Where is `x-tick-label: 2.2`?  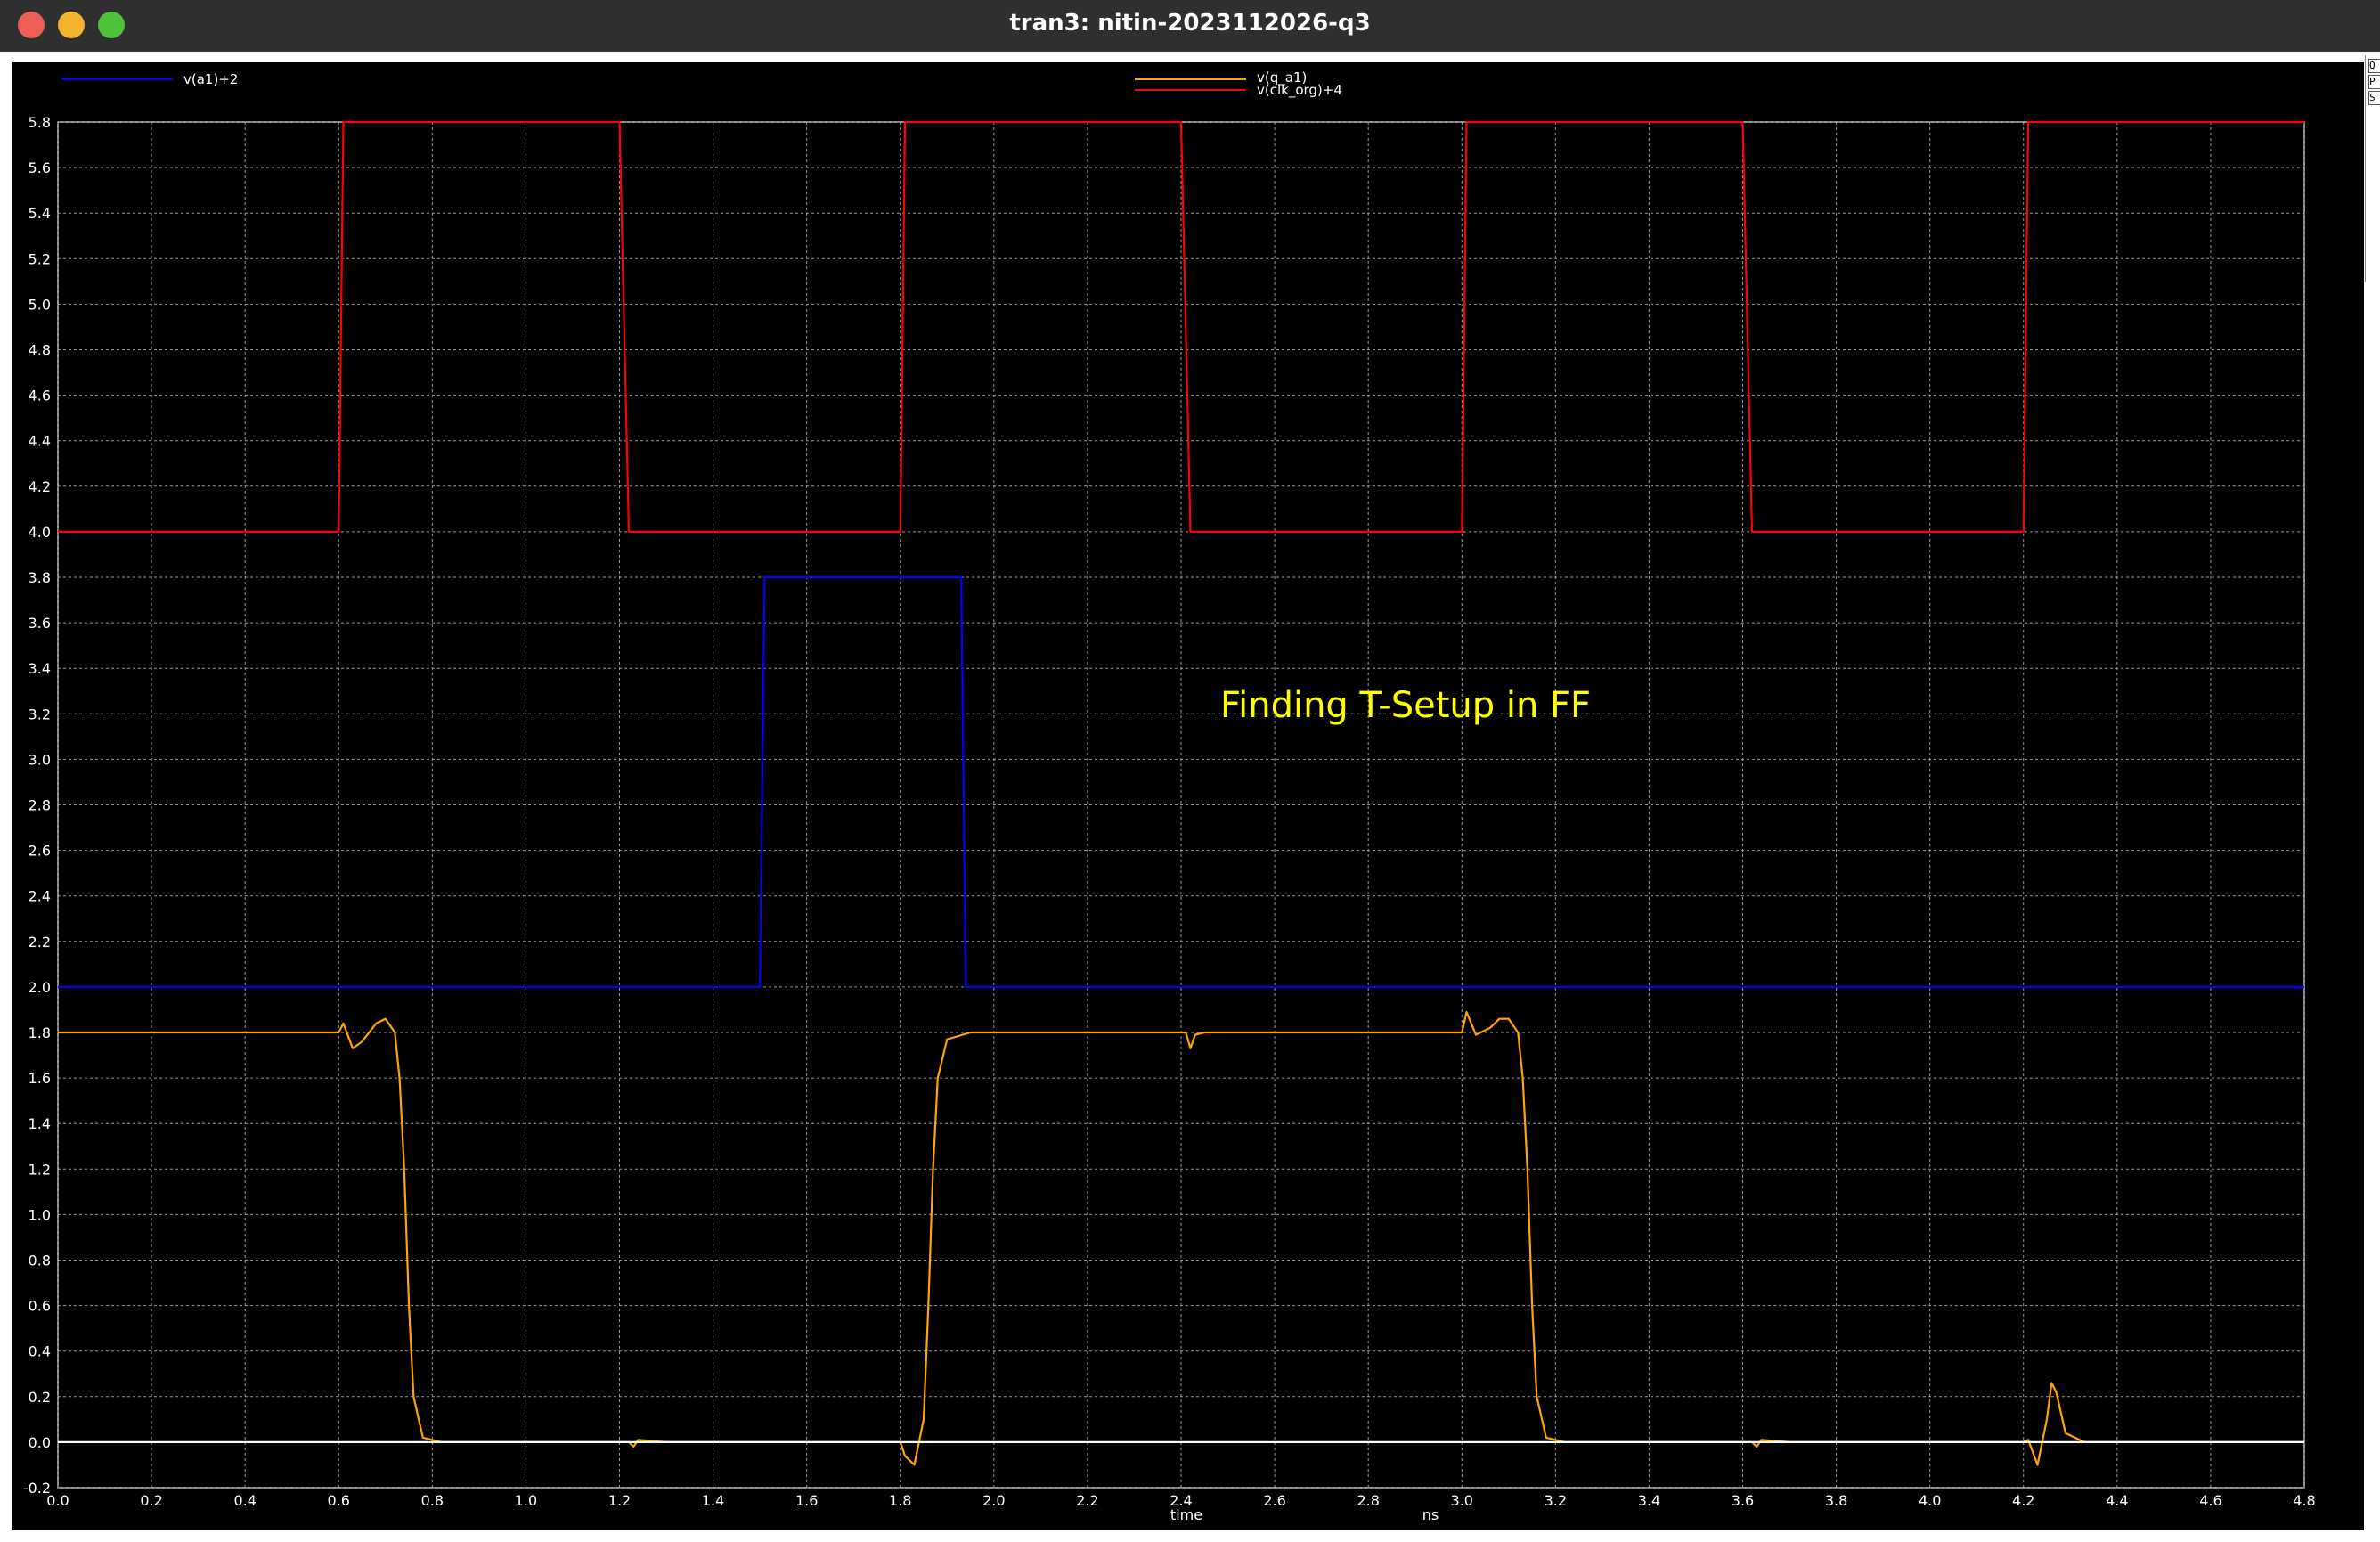
x-tick-label: 2.2 is located at coordinates (1087, 1500).